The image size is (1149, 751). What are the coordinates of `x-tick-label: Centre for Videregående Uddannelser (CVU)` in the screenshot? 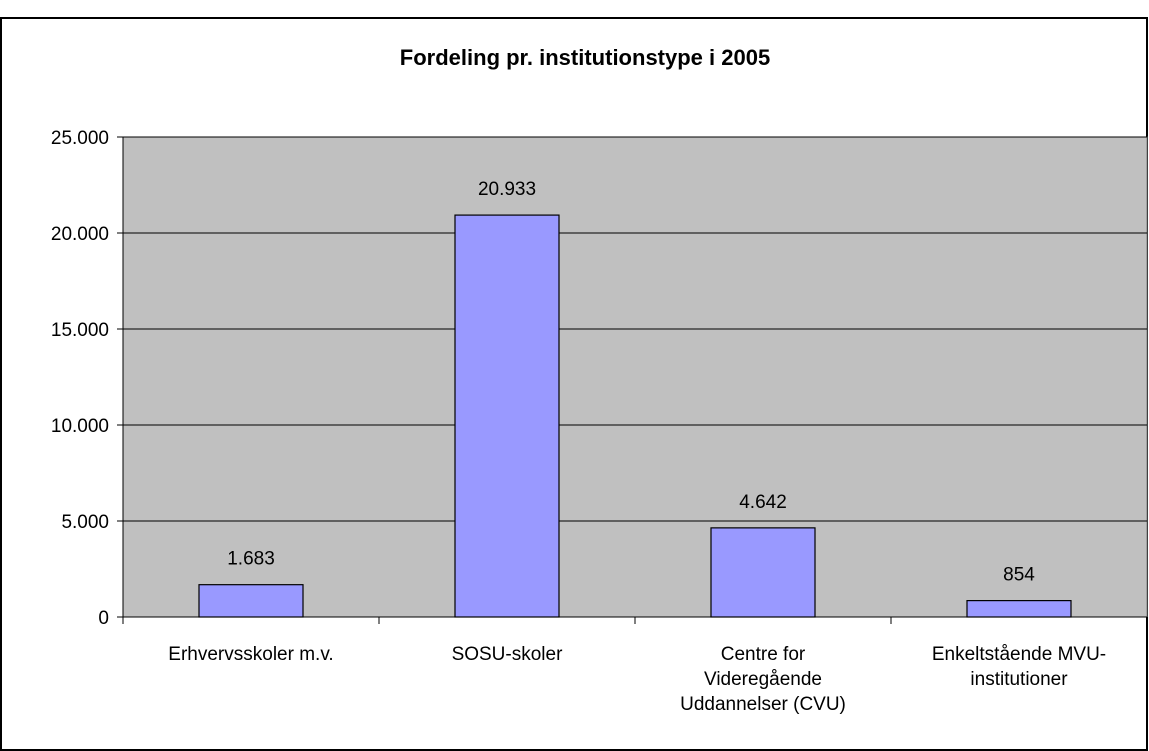 It's located at (763, 679).